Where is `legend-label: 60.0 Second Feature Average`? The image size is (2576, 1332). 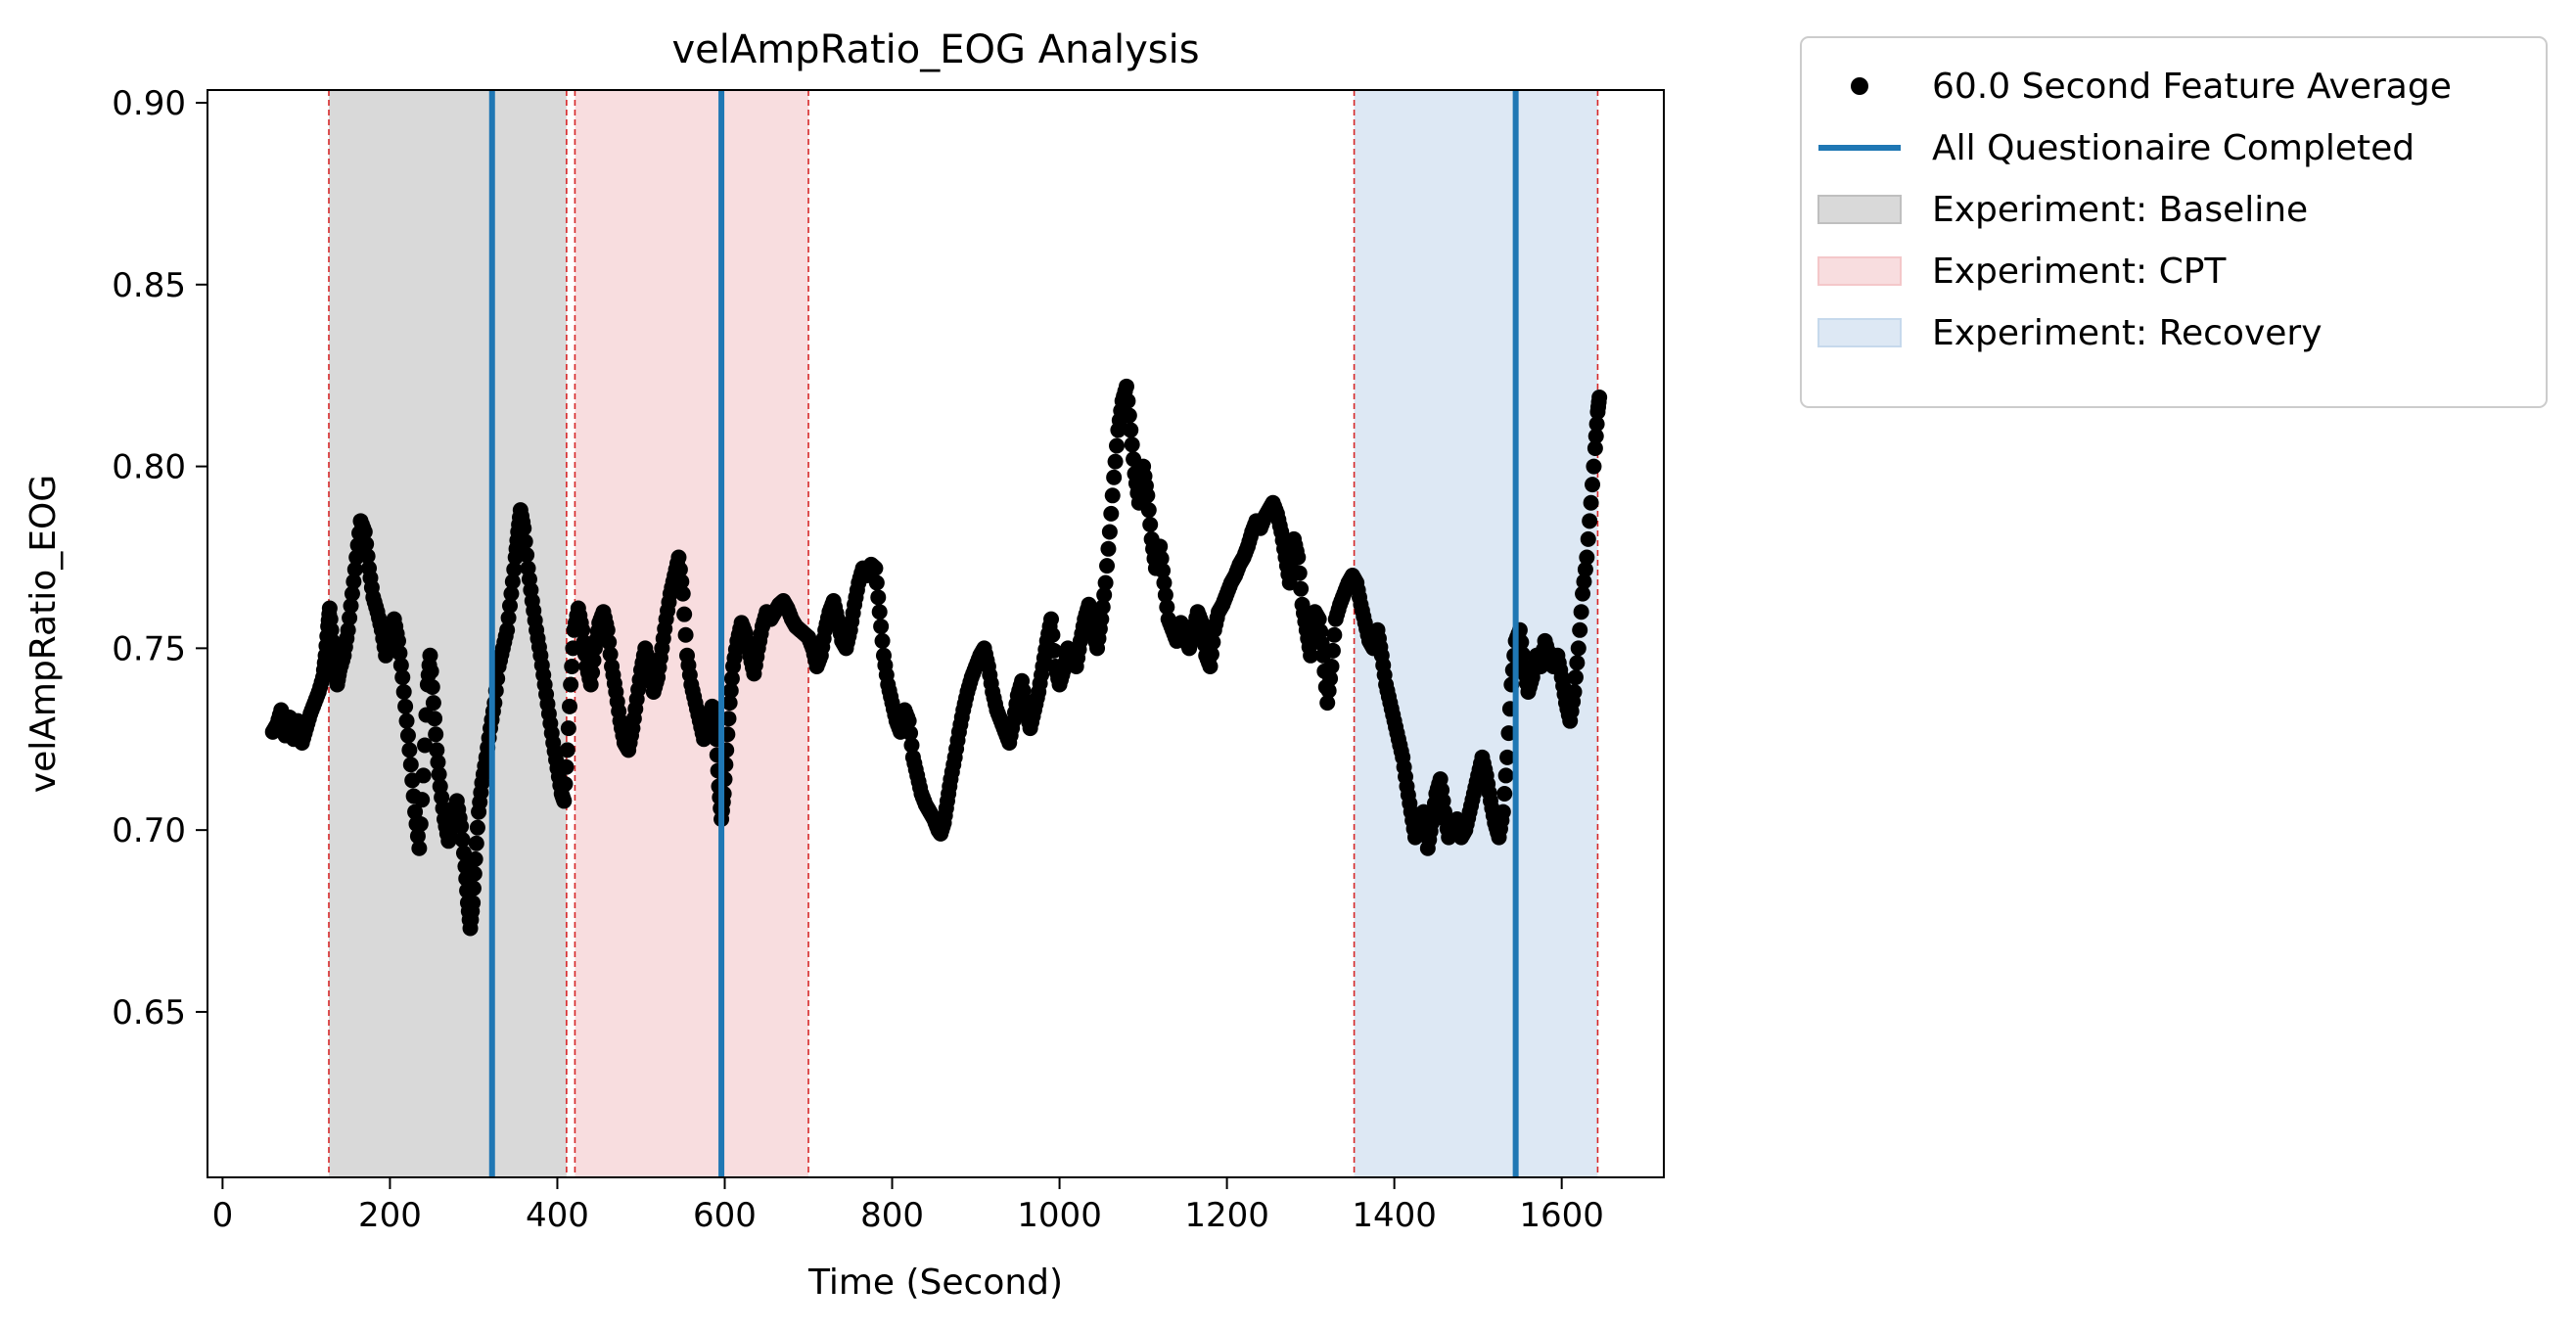
legend-label: 60.0 Second Feature Average is located at coordinates (2192, 87).